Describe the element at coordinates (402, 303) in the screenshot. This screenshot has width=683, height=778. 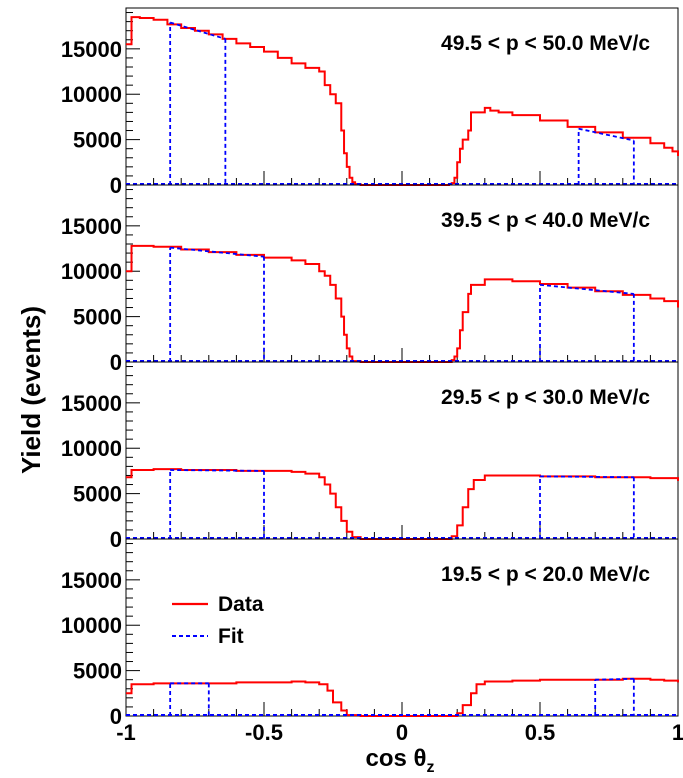
I see `data-series-line` at that location.